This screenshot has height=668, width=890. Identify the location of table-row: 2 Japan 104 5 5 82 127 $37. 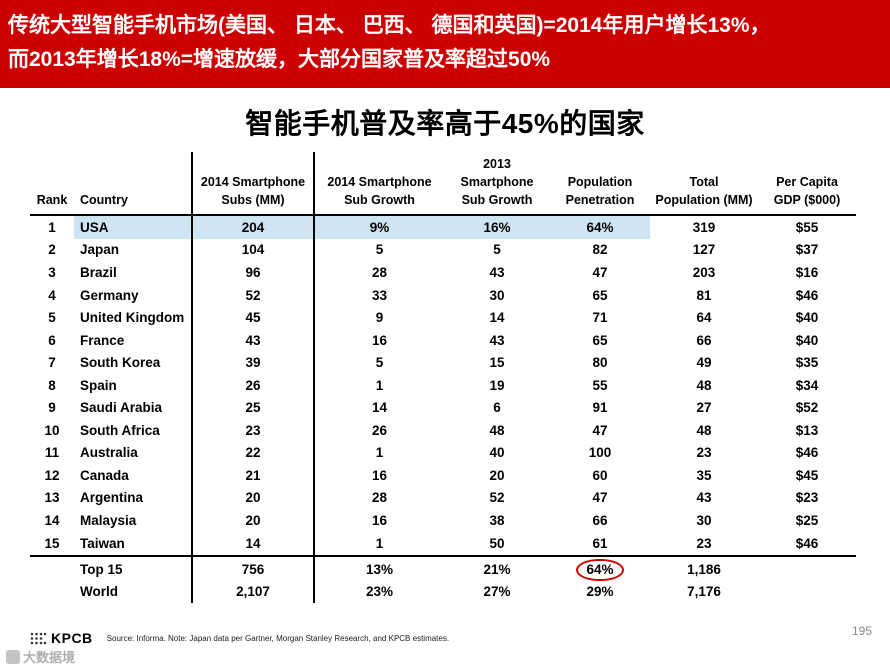
(443, 250).